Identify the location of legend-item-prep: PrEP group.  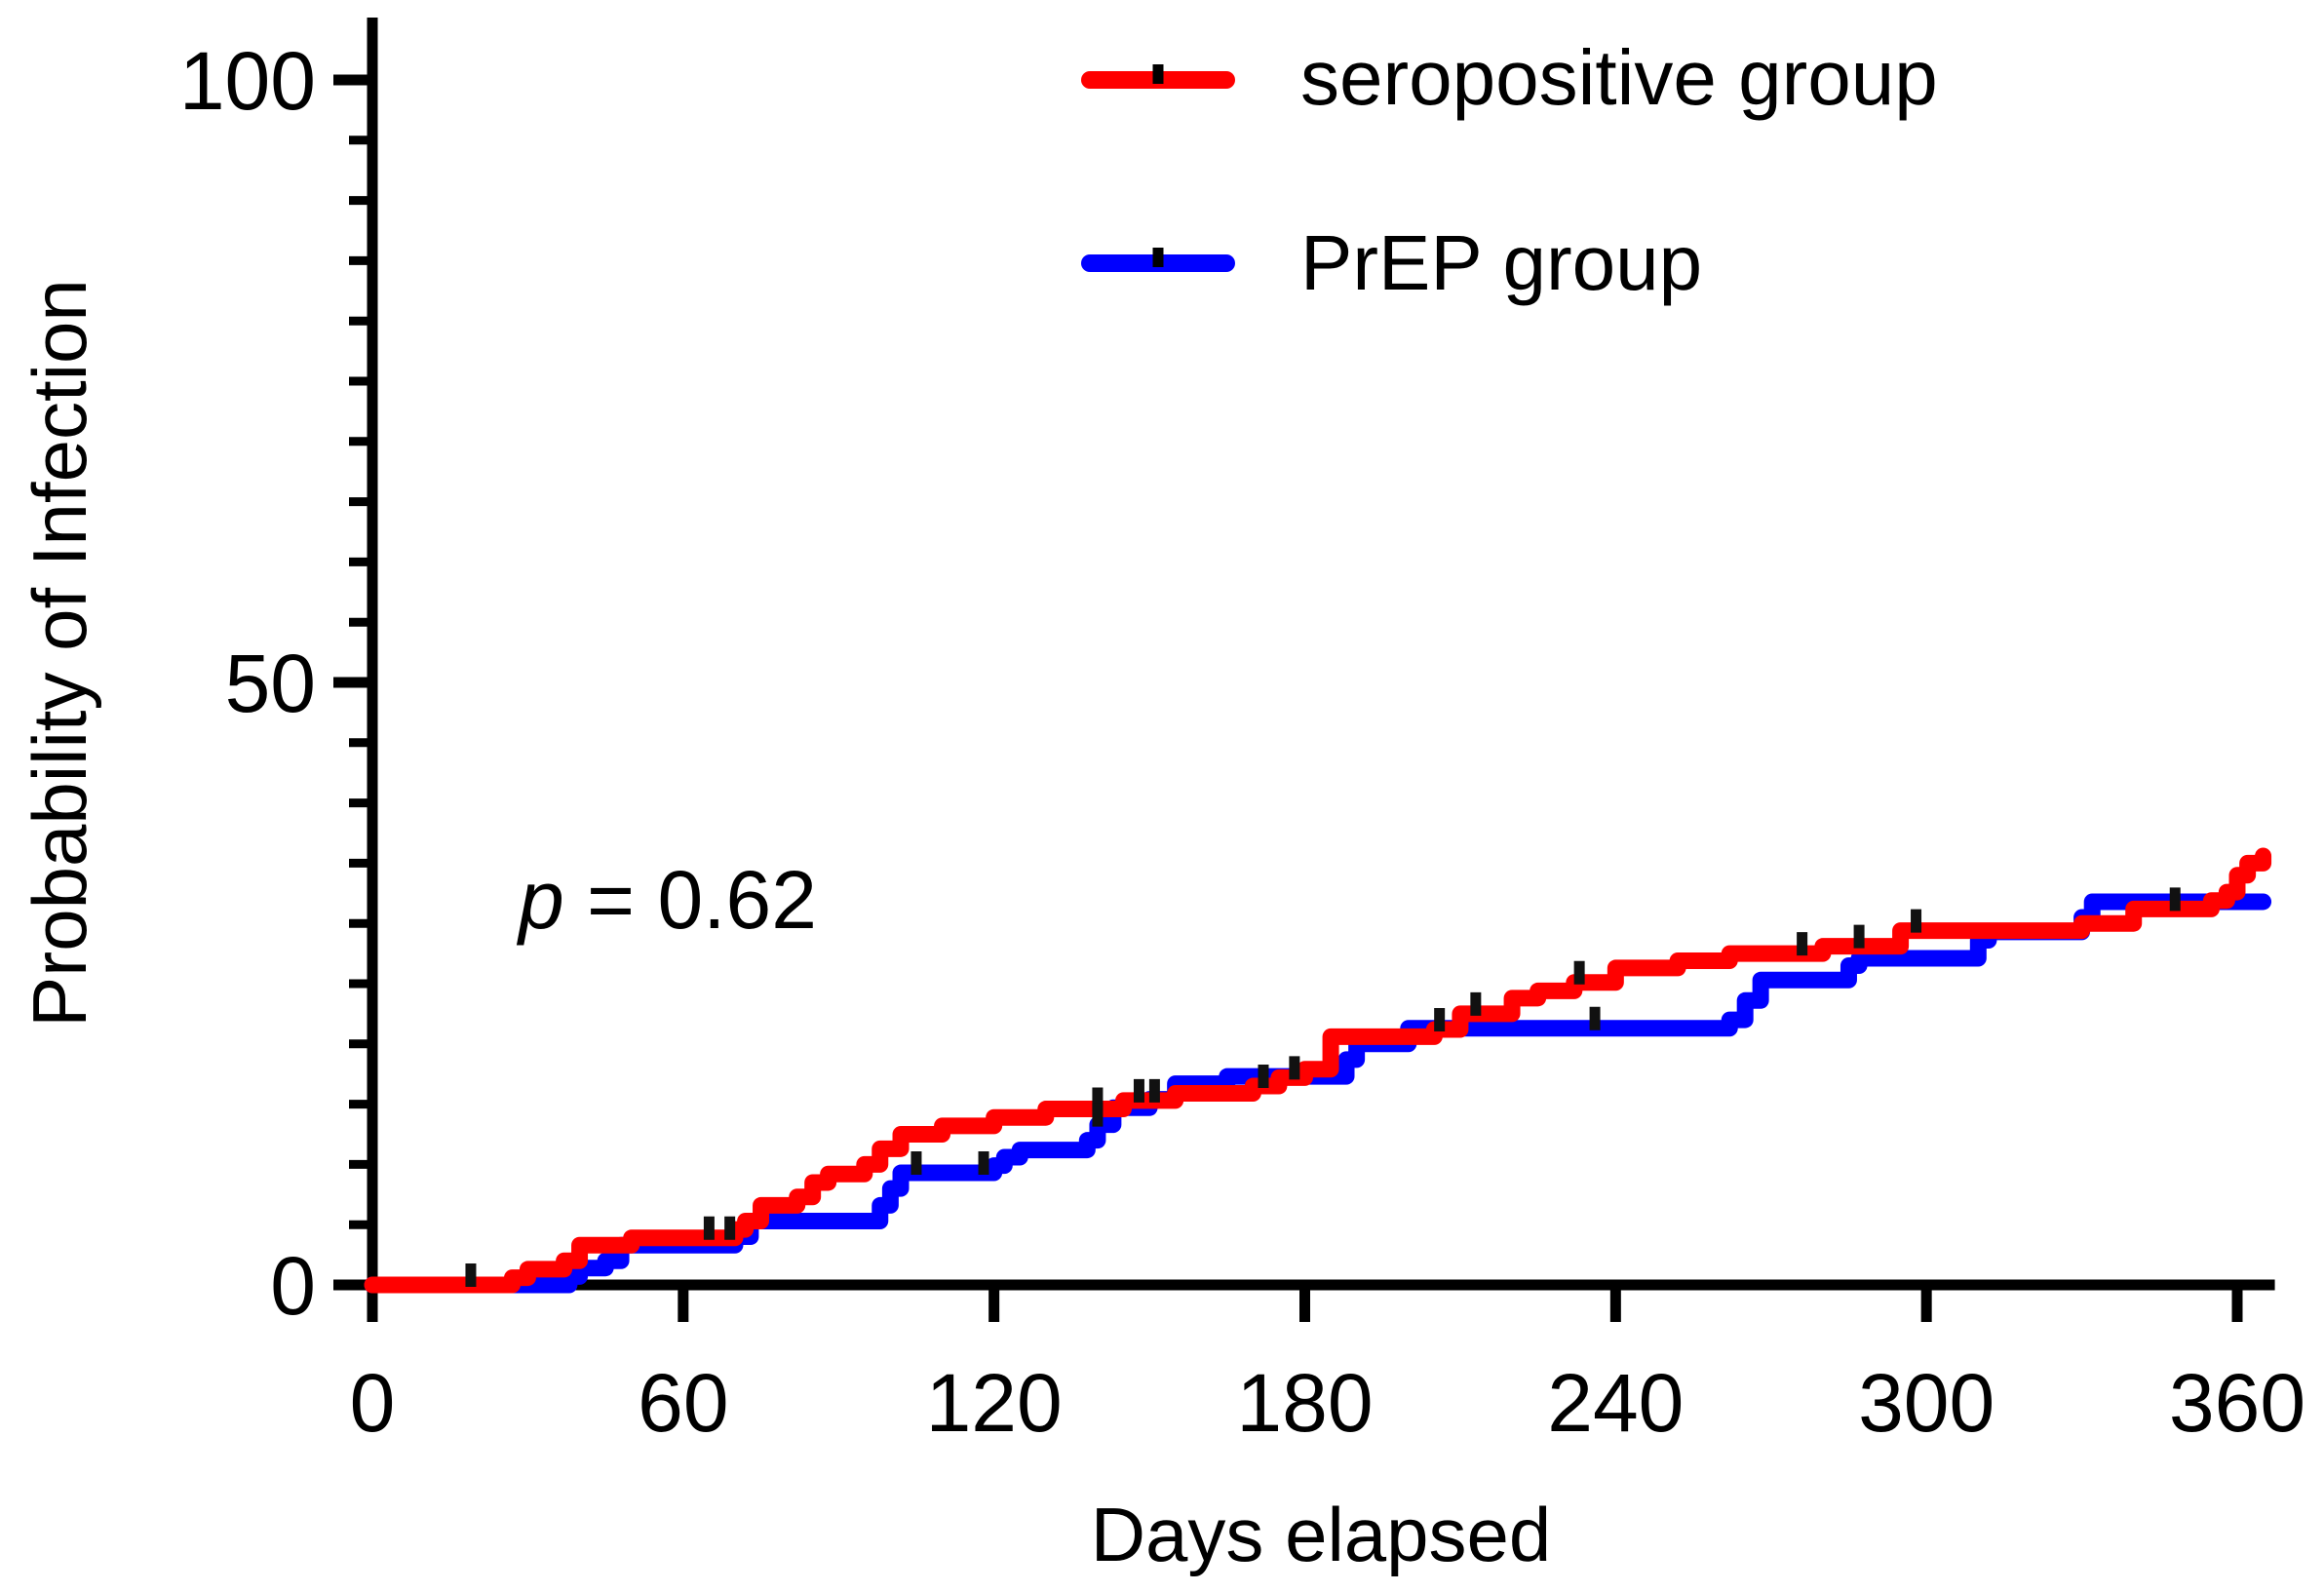
(1391, 262).